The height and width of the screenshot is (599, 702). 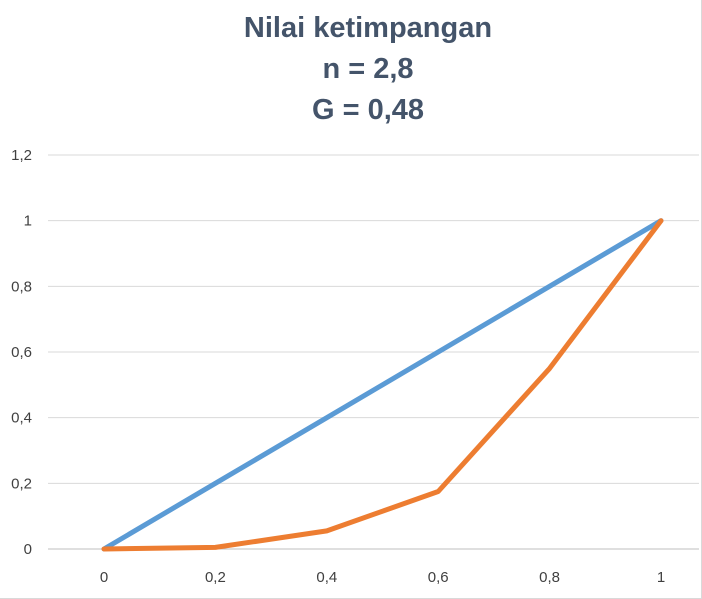 What do you see at coordinates (21, 352) in the screenshot?
I see `y-tick-label: 0,6` at bounding box center [21, 352].